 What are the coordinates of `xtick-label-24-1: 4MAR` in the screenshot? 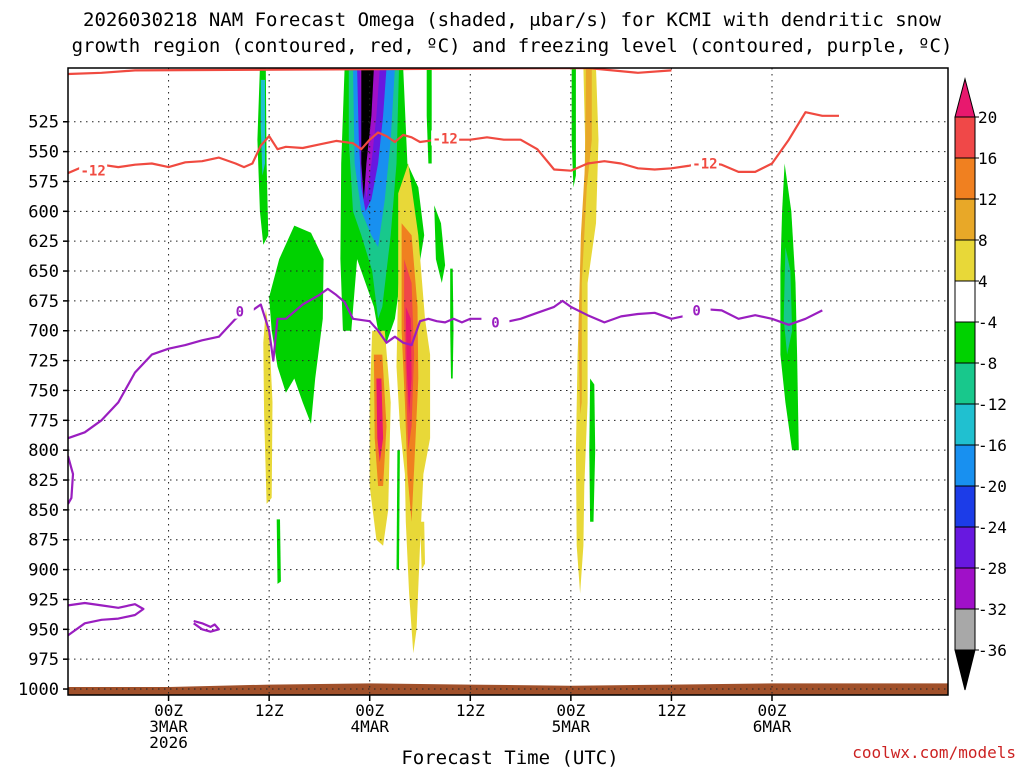 It's located at (369, 726).